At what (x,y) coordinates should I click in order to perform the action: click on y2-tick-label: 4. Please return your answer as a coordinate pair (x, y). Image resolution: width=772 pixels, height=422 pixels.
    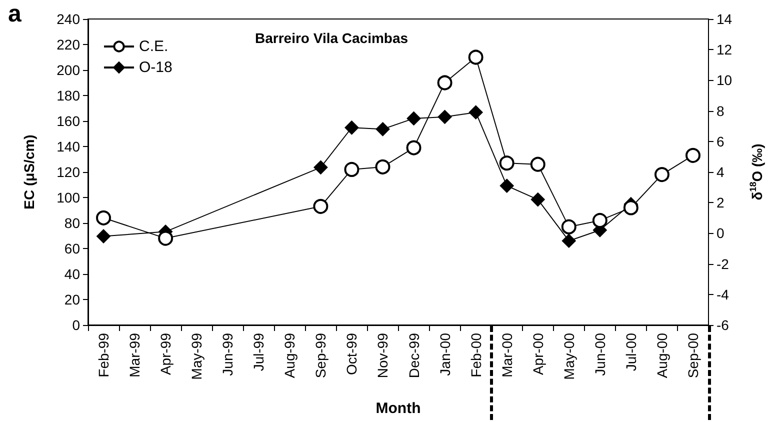
    Looking at the image, I should click on (720, 172).